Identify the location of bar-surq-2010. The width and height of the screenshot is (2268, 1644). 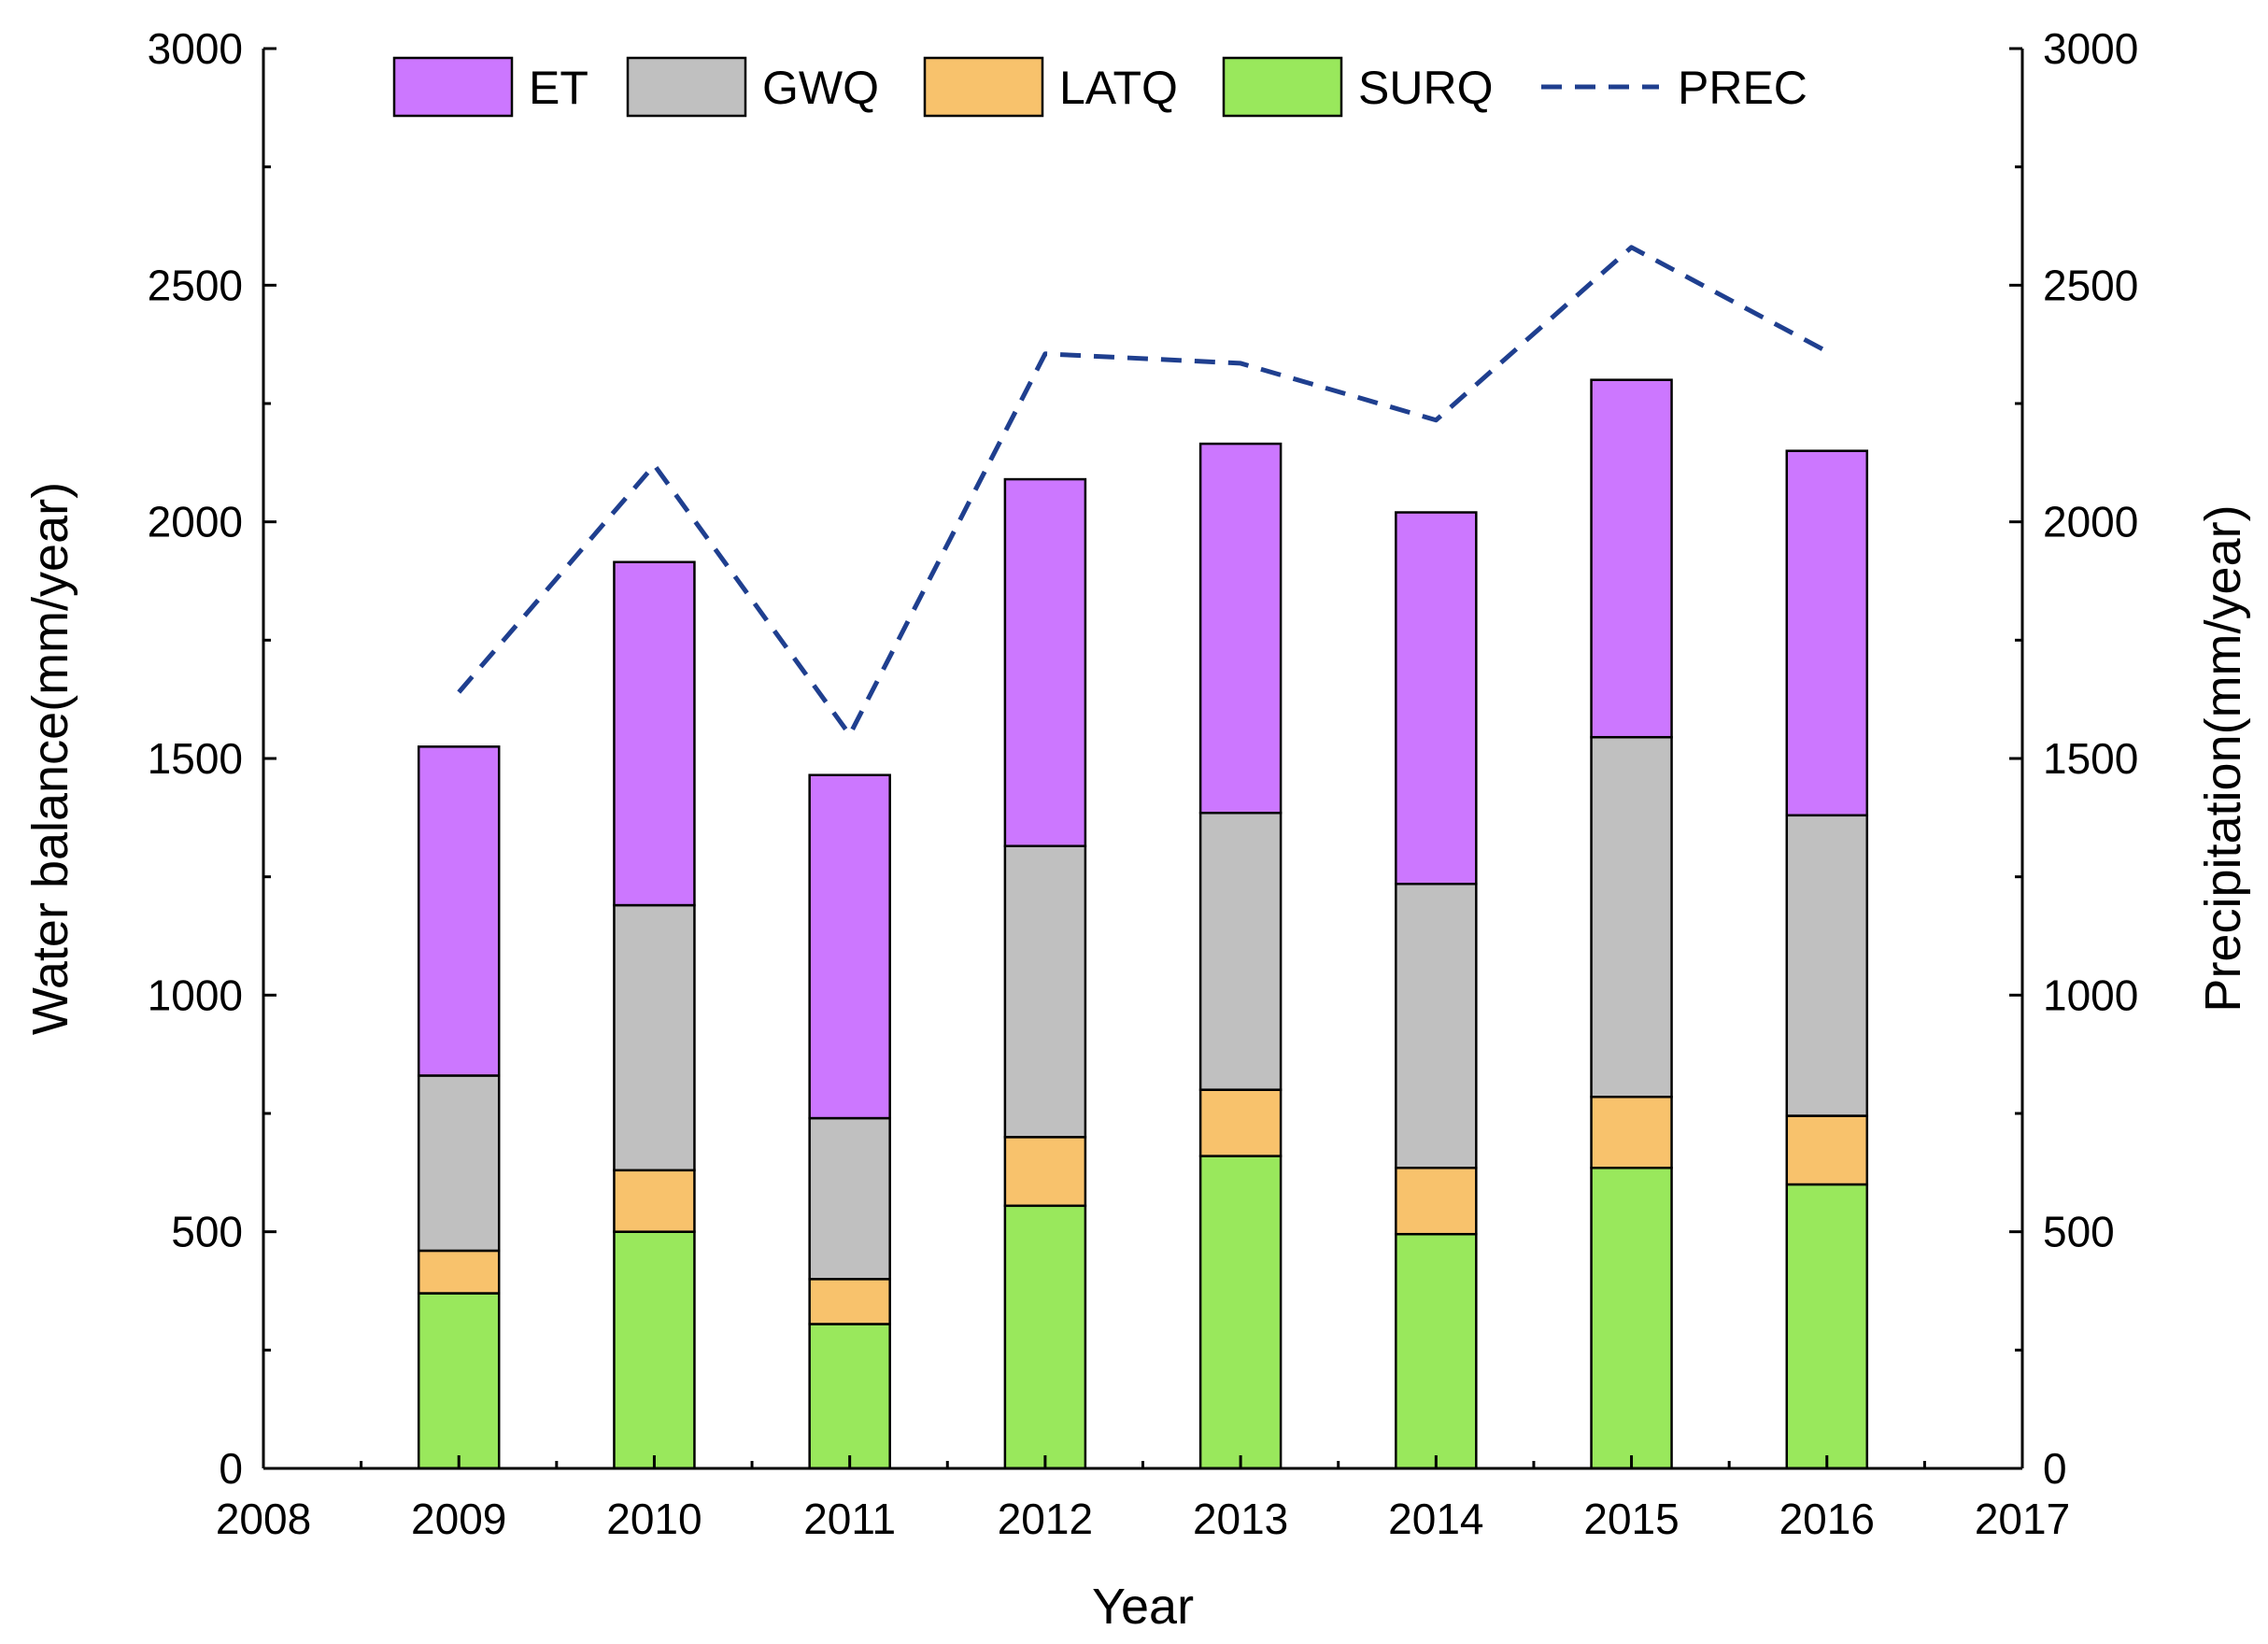
(654, 1350).